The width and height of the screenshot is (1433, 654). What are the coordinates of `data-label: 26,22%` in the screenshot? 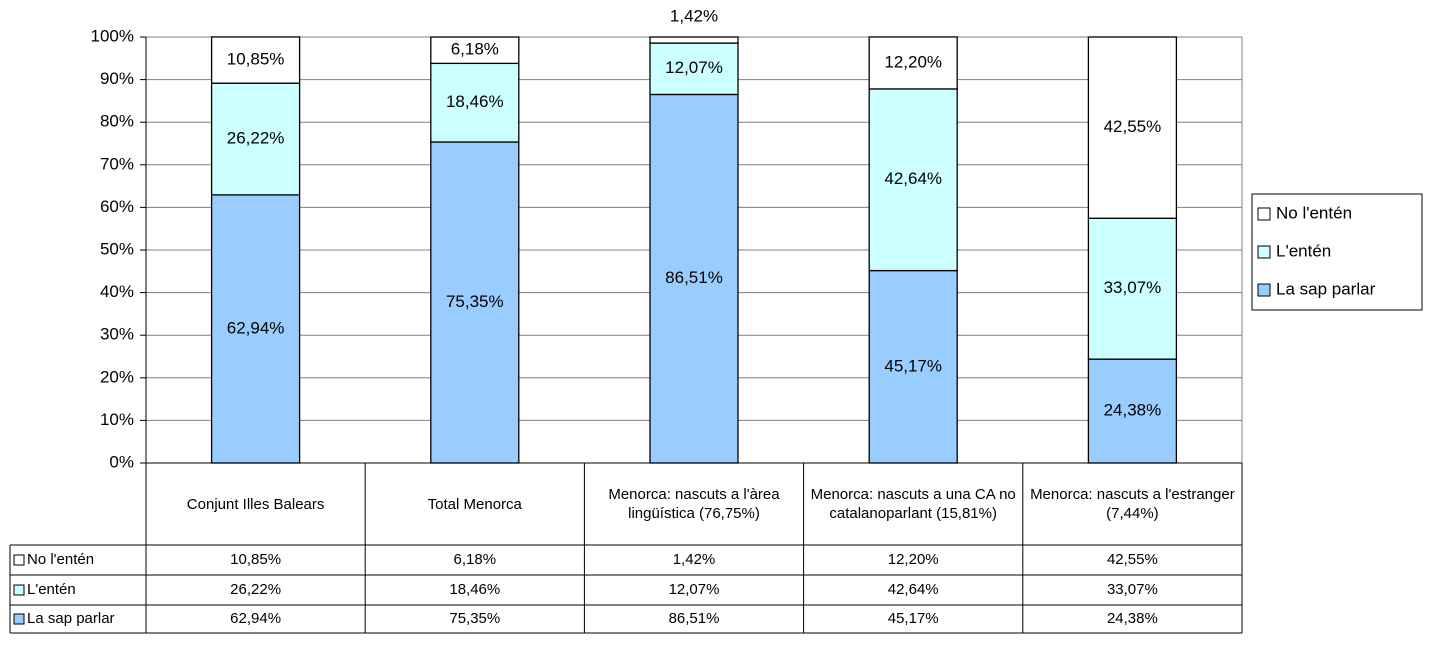 It's located at (256, 138).